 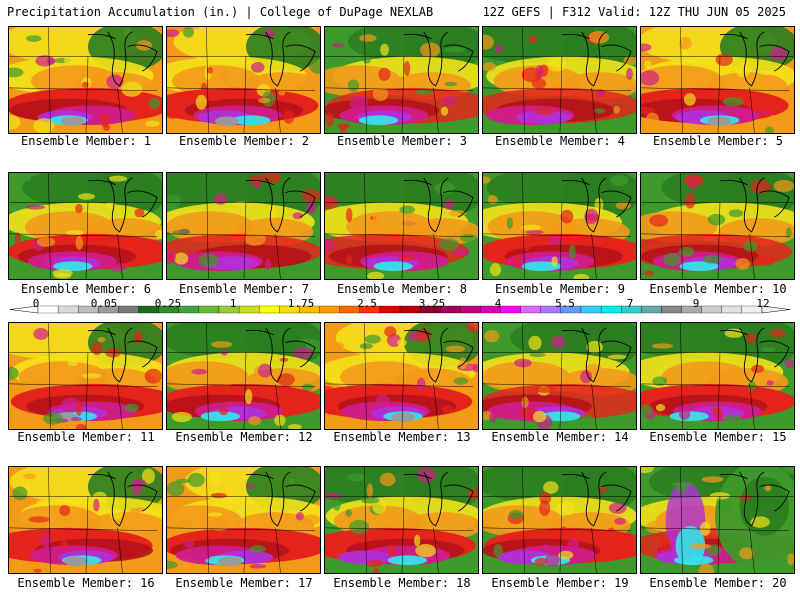 I want to click on ensemble-member-label: Ensemble Member: 5, so click(x=718, y=141).